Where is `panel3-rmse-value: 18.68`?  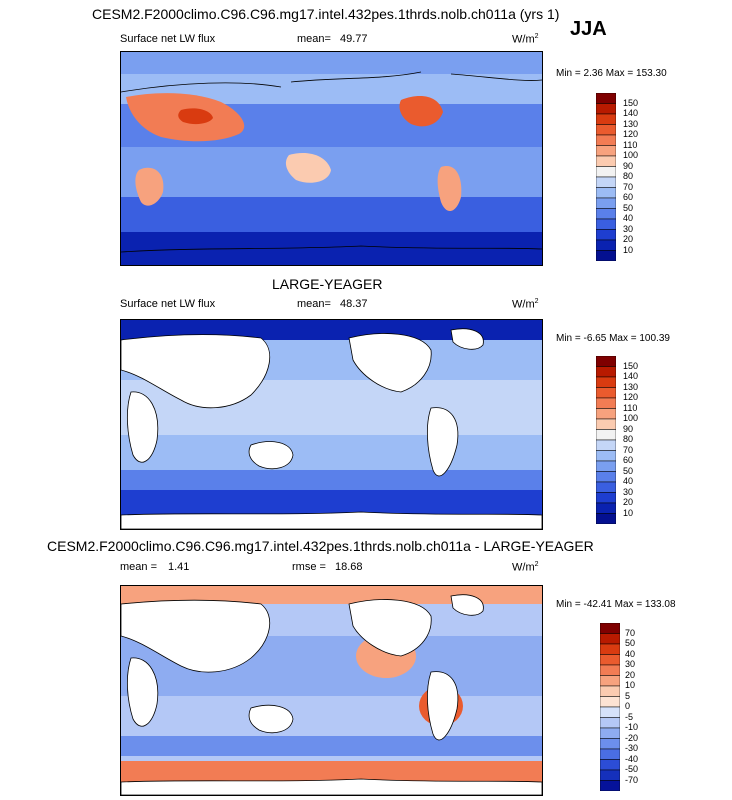
panel3-rmse-value: 18.68 is located at coordinates (349, 567).